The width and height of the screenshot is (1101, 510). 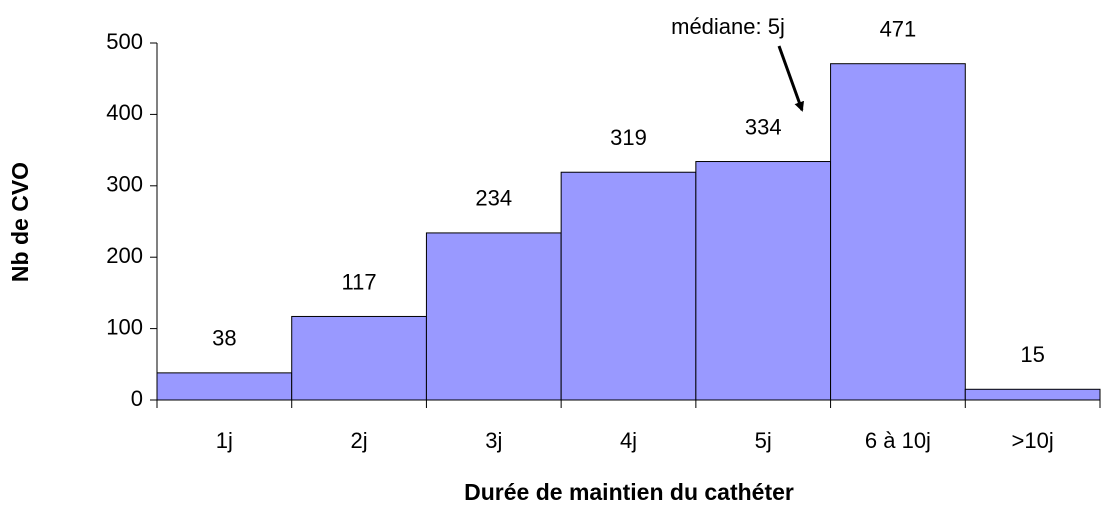 What do you see at coordinates (124, 255) in the screenshot?
I see `y-tick-label: 200` at bounding box center [124, 255].